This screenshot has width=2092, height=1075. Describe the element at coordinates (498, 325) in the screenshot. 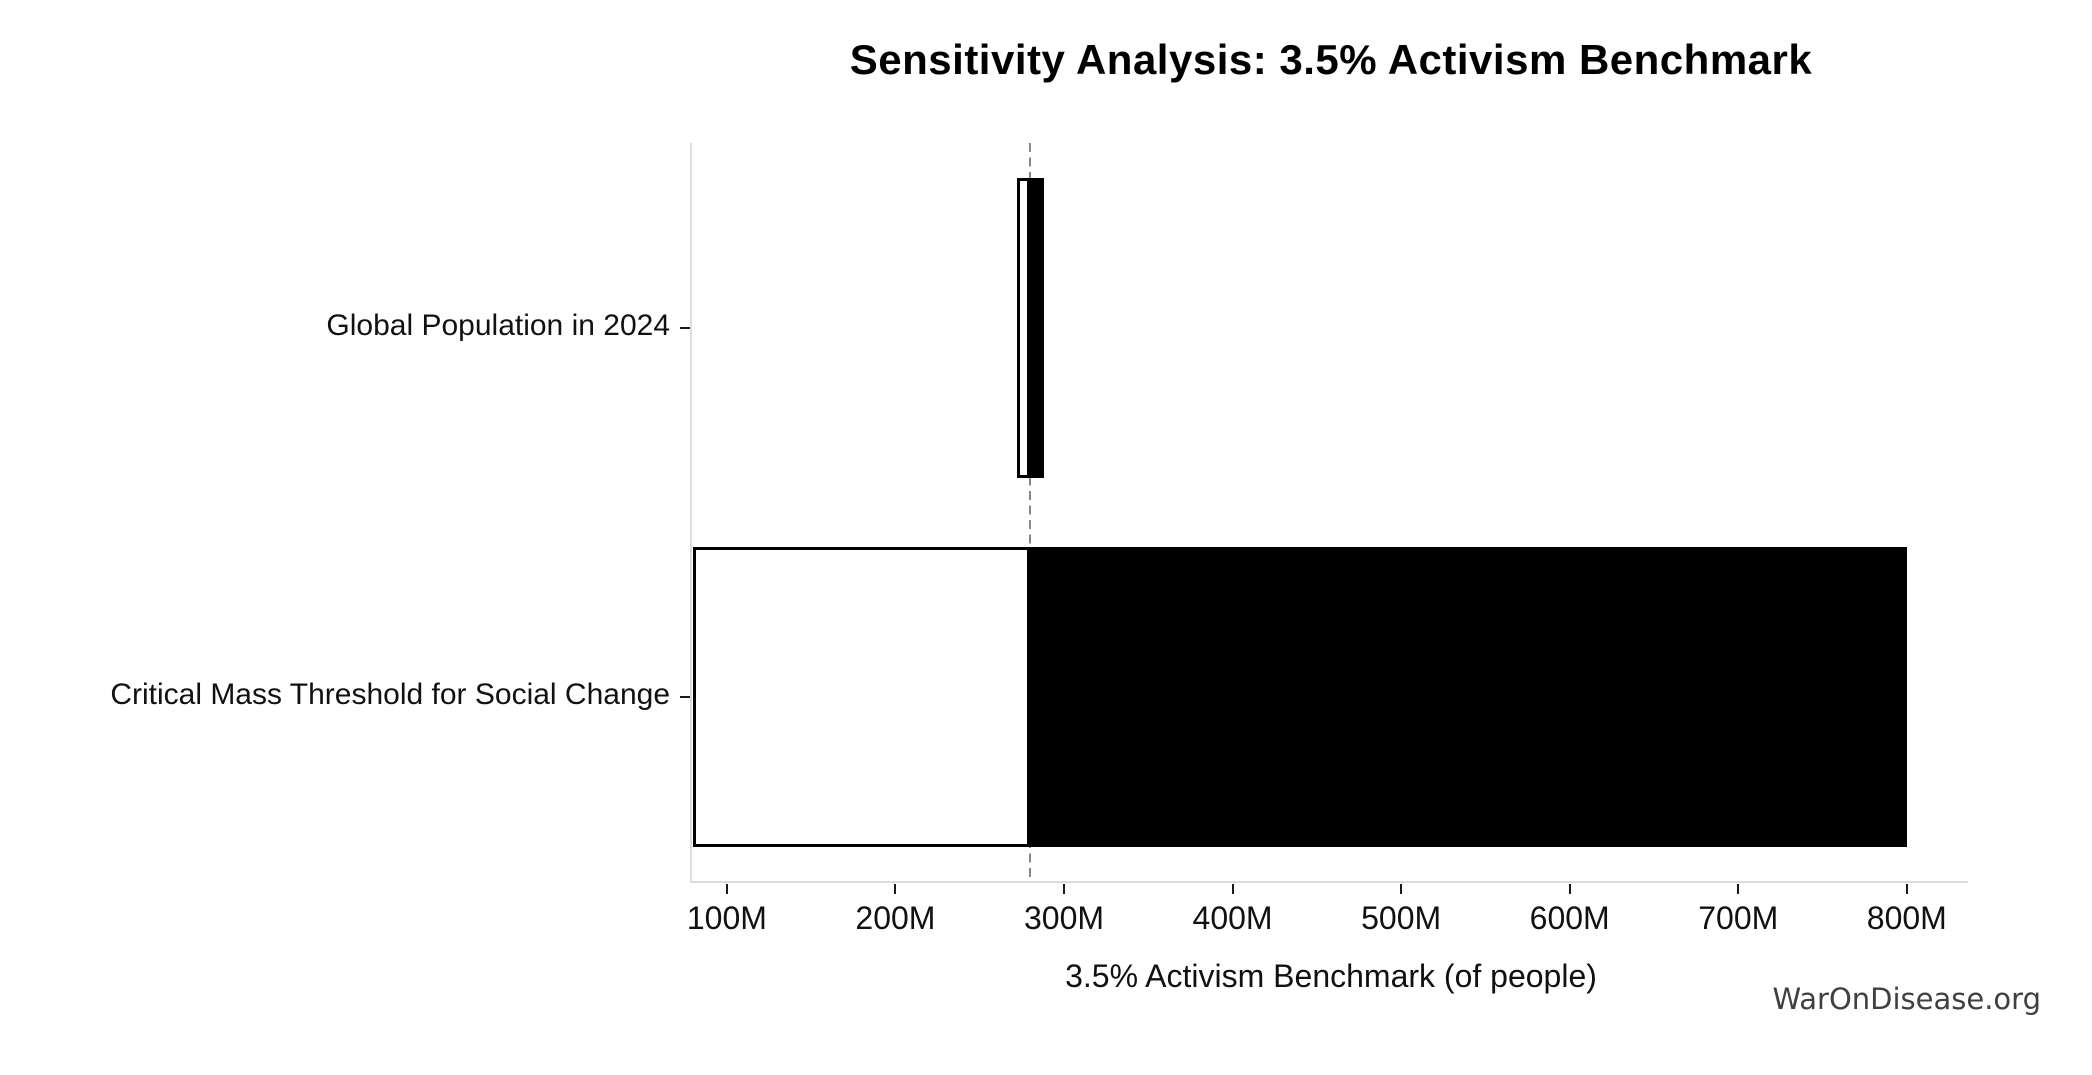

I see `category-label: Global Population in 2024` at that location.